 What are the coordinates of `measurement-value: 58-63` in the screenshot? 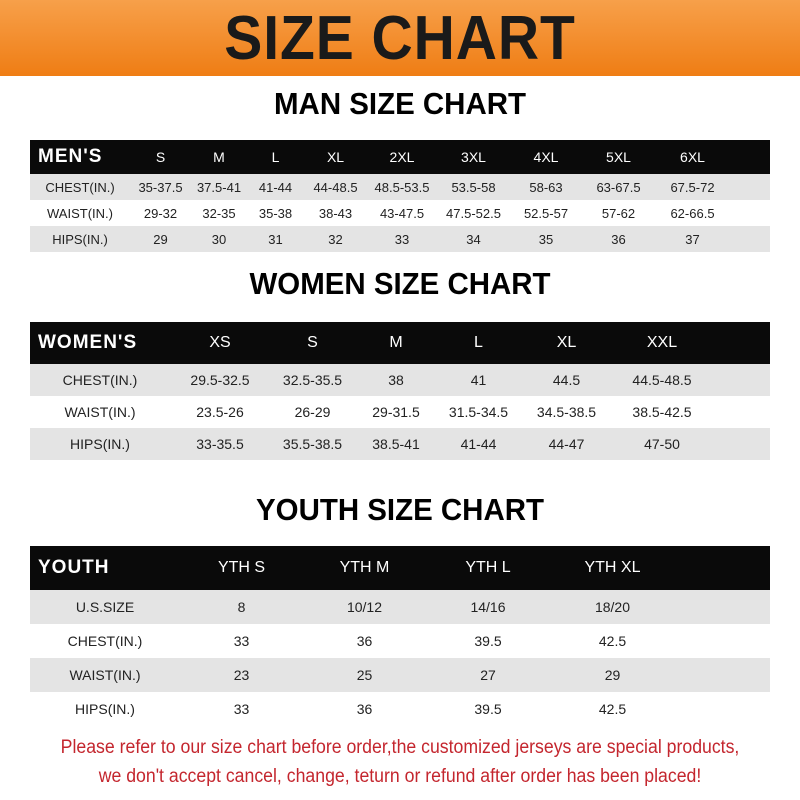 It's located at (546, 187).